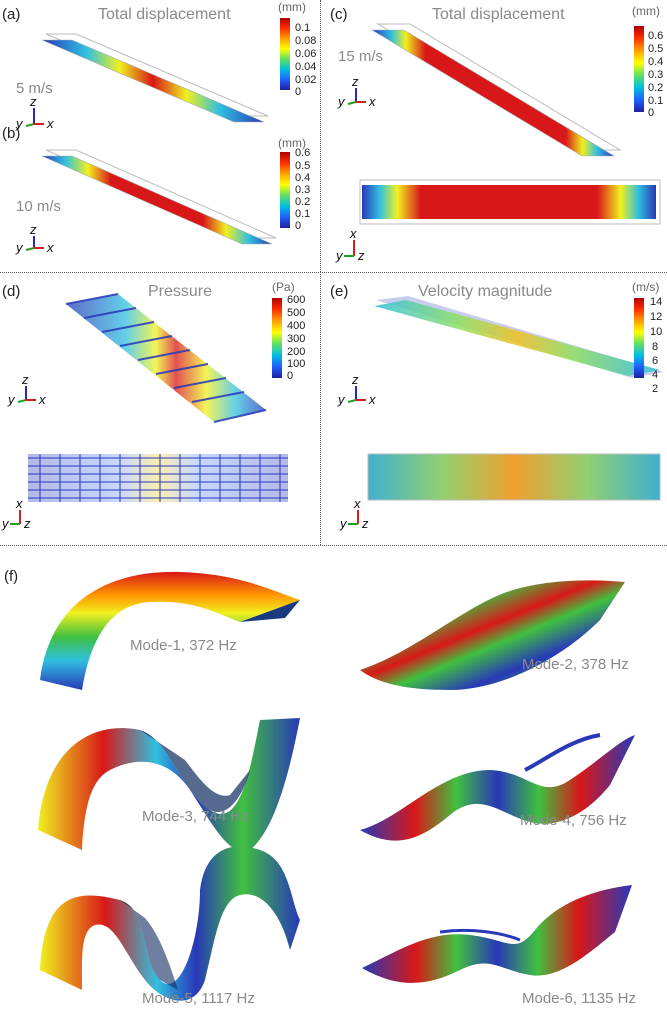 The width and height of the screenshot is (667, 1010). Describe the element at coordinates (515, 398) in the screenshot. I see `velocity-plot-e` at that location.